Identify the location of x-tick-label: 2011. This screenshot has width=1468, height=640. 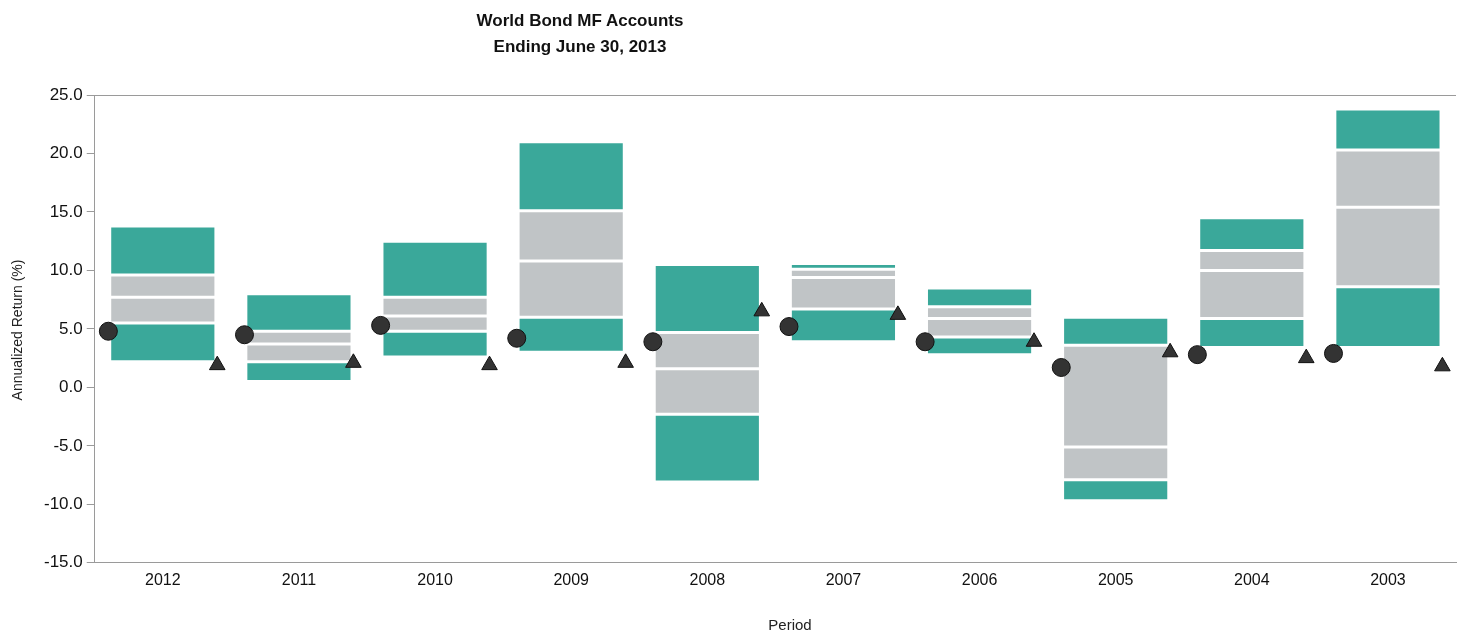
(299, 579).